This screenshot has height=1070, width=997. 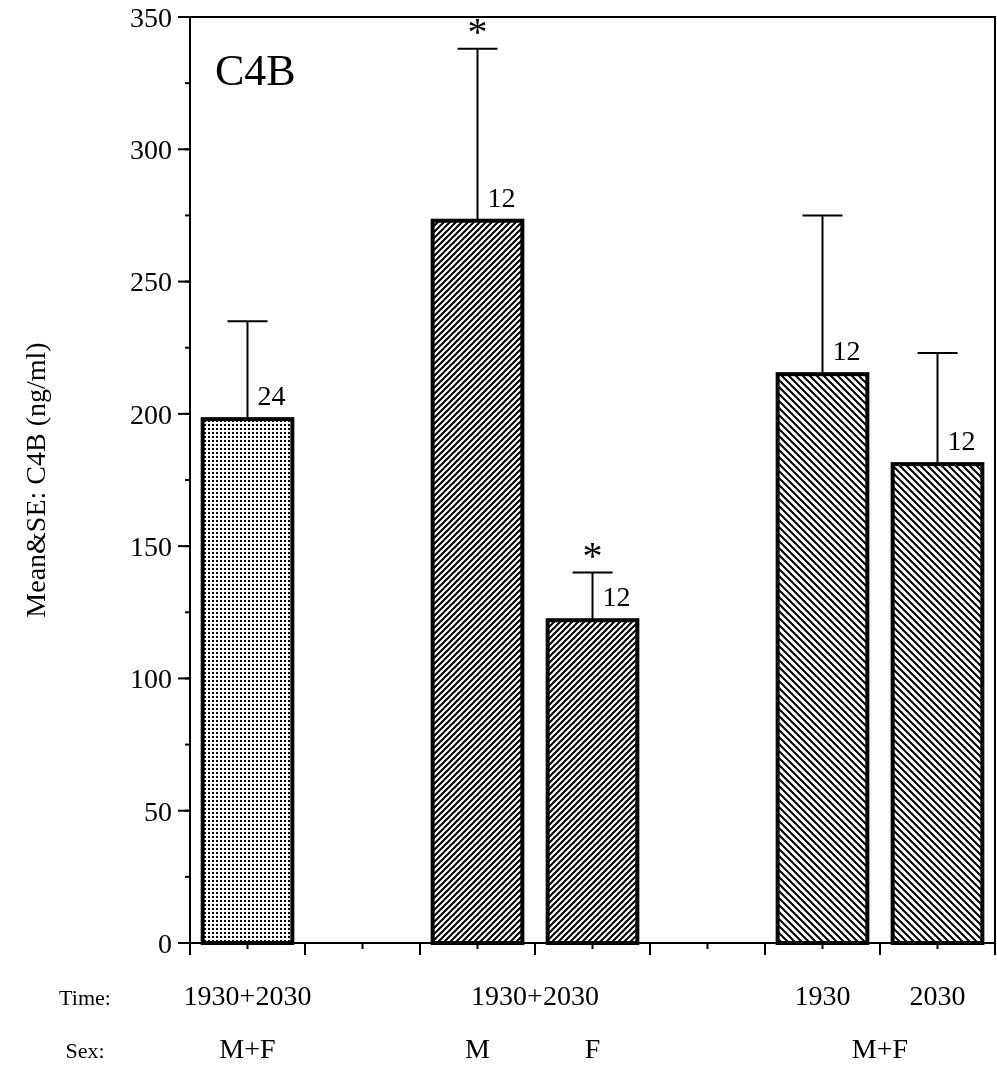 What do you see at coordinates (35, 480) in the screenshot?
I see `y-axis-title: Mean&SE: C4B (ng/ml)` at bounding box center [35, 480].